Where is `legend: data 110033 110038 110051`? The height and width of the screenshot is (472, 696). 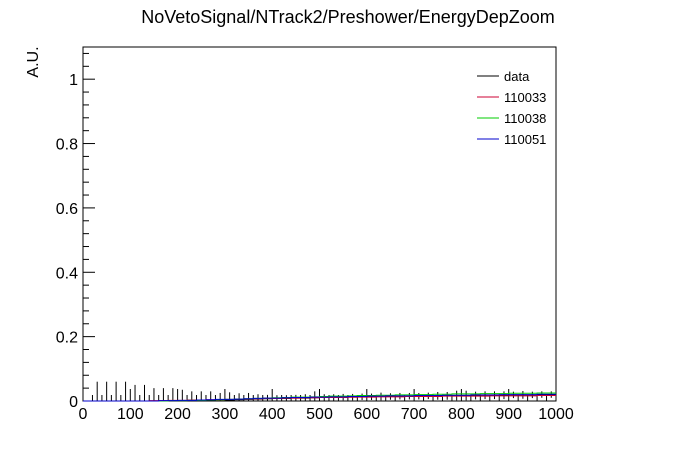
legend: data 110033 110038 110051 is located at coordinates (511, 108).